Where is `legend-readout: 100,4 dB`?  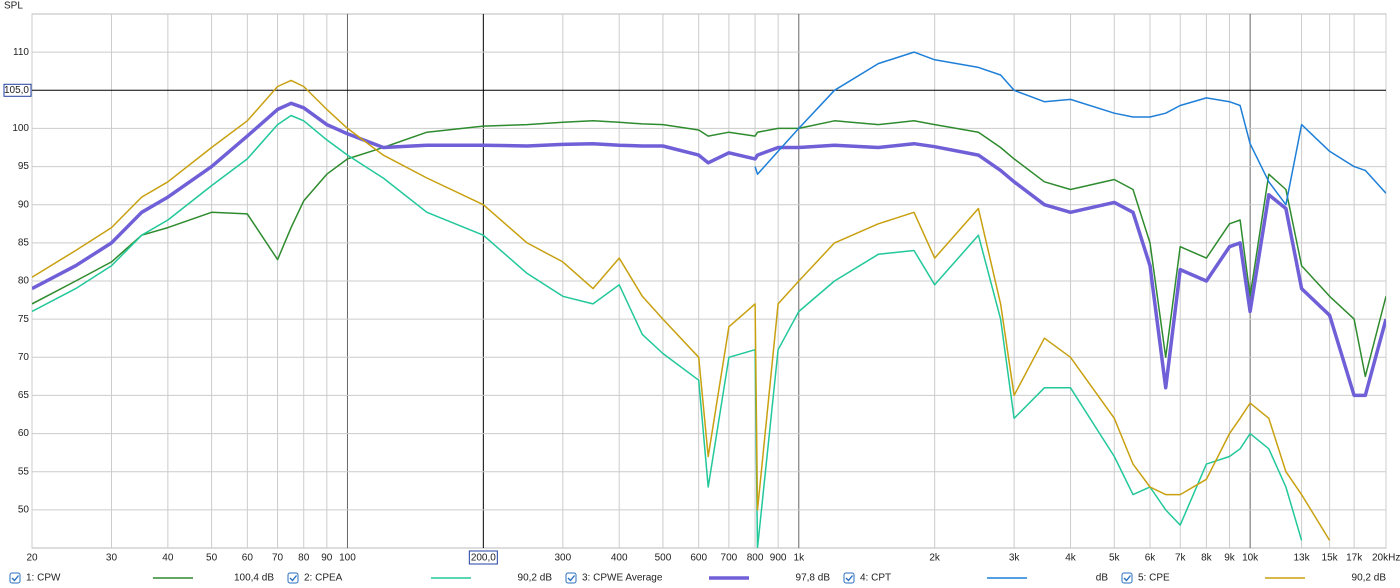 legend-readout: 100,4 dB is located at coordinates (254, 578).